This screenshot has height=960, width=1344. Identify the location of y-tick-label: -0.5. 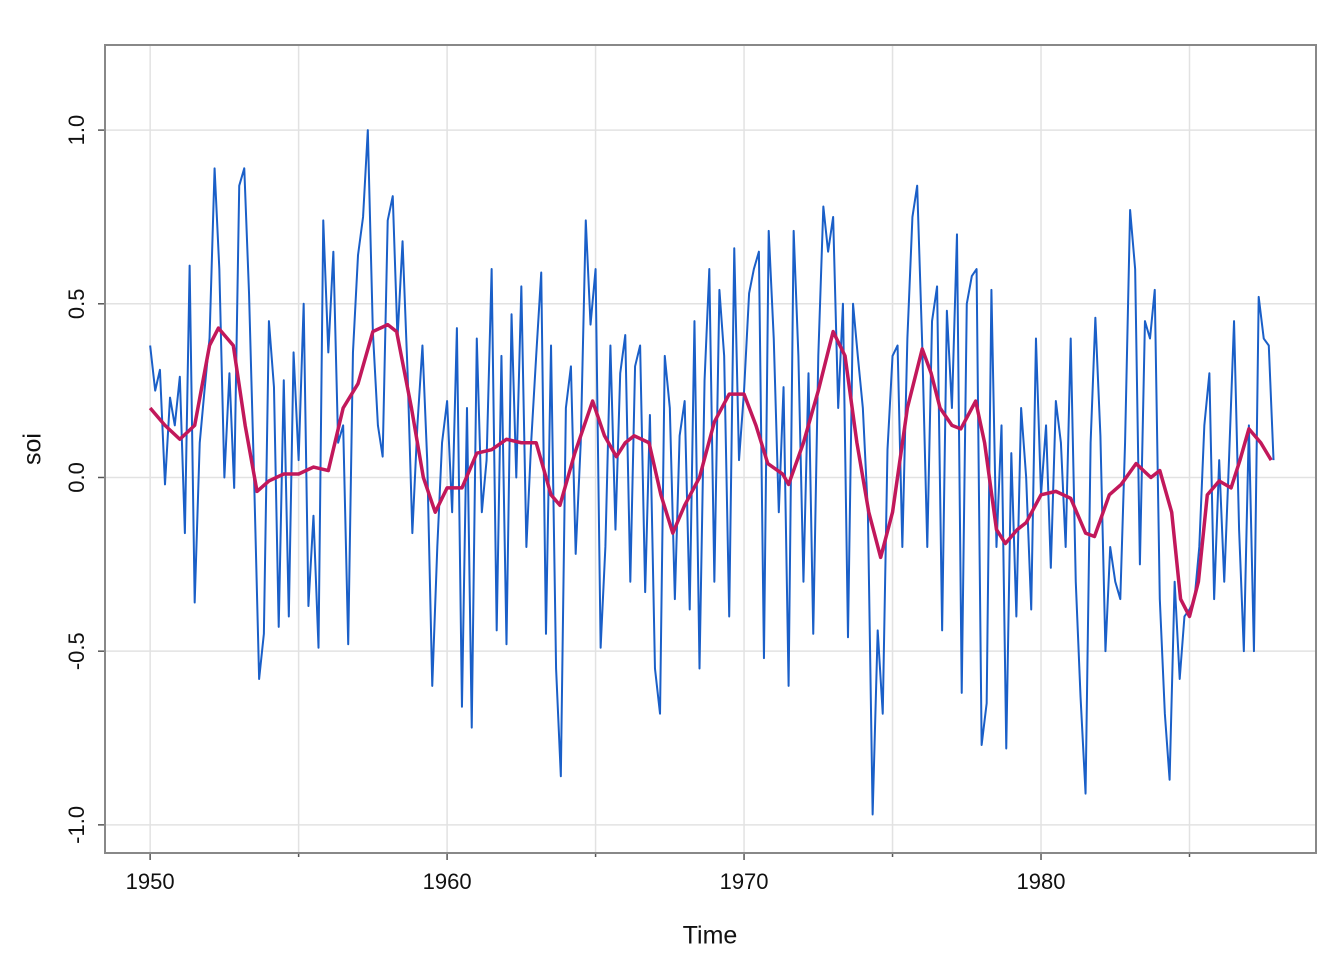
(76, 651).